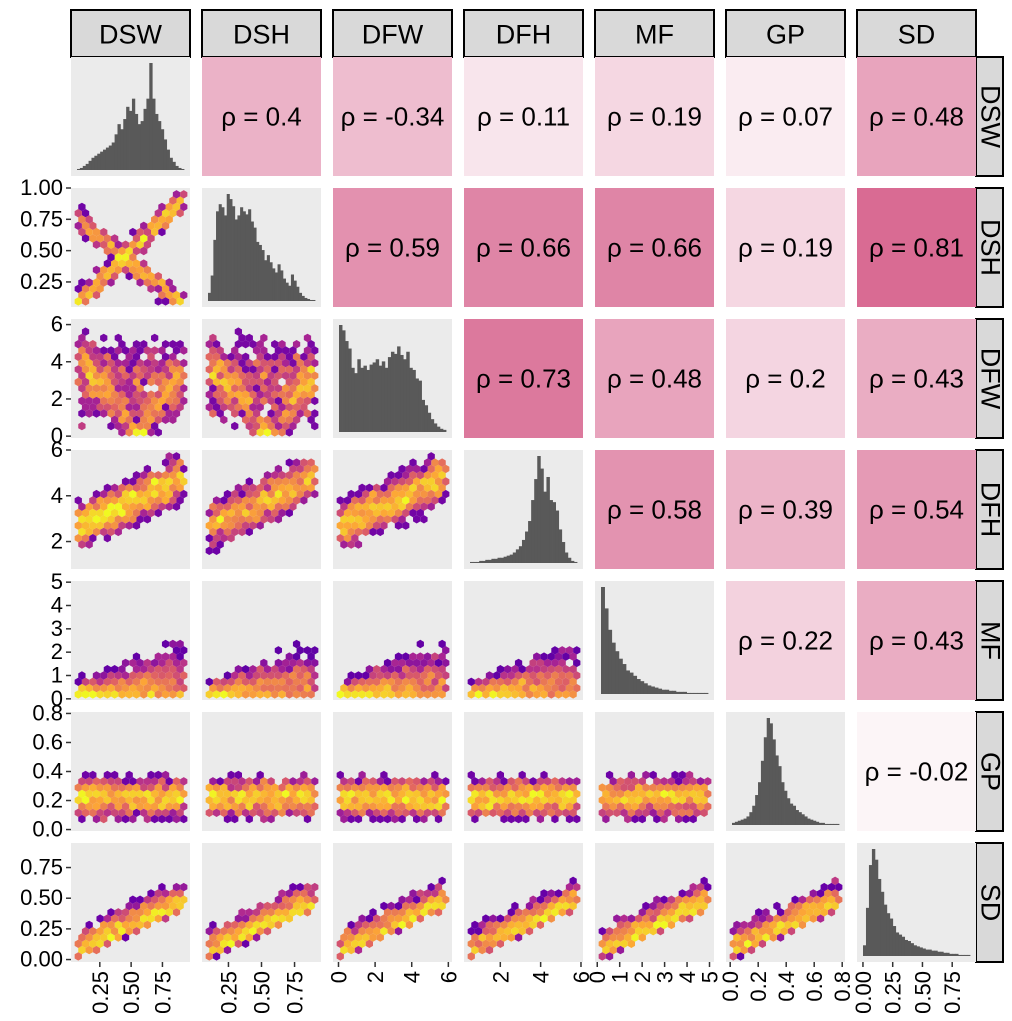  I want to click on x-tick-label: 0.00, so click(863, 992).